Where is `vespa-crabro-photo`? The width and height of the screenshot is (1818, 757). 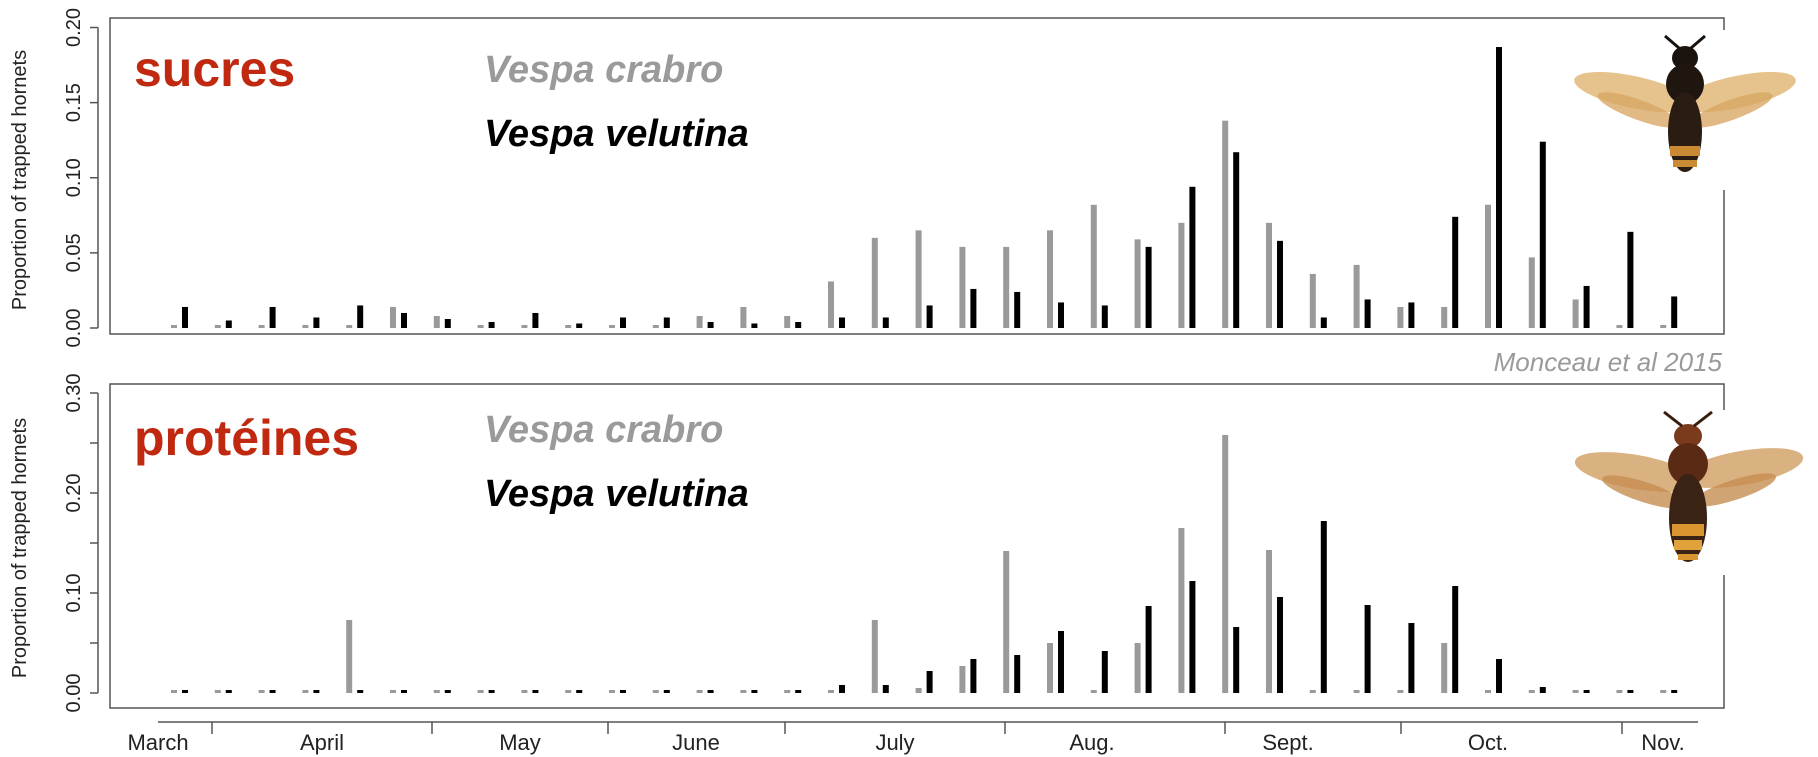
vespa-crabro-photo is located at coordinates (1692, 492).